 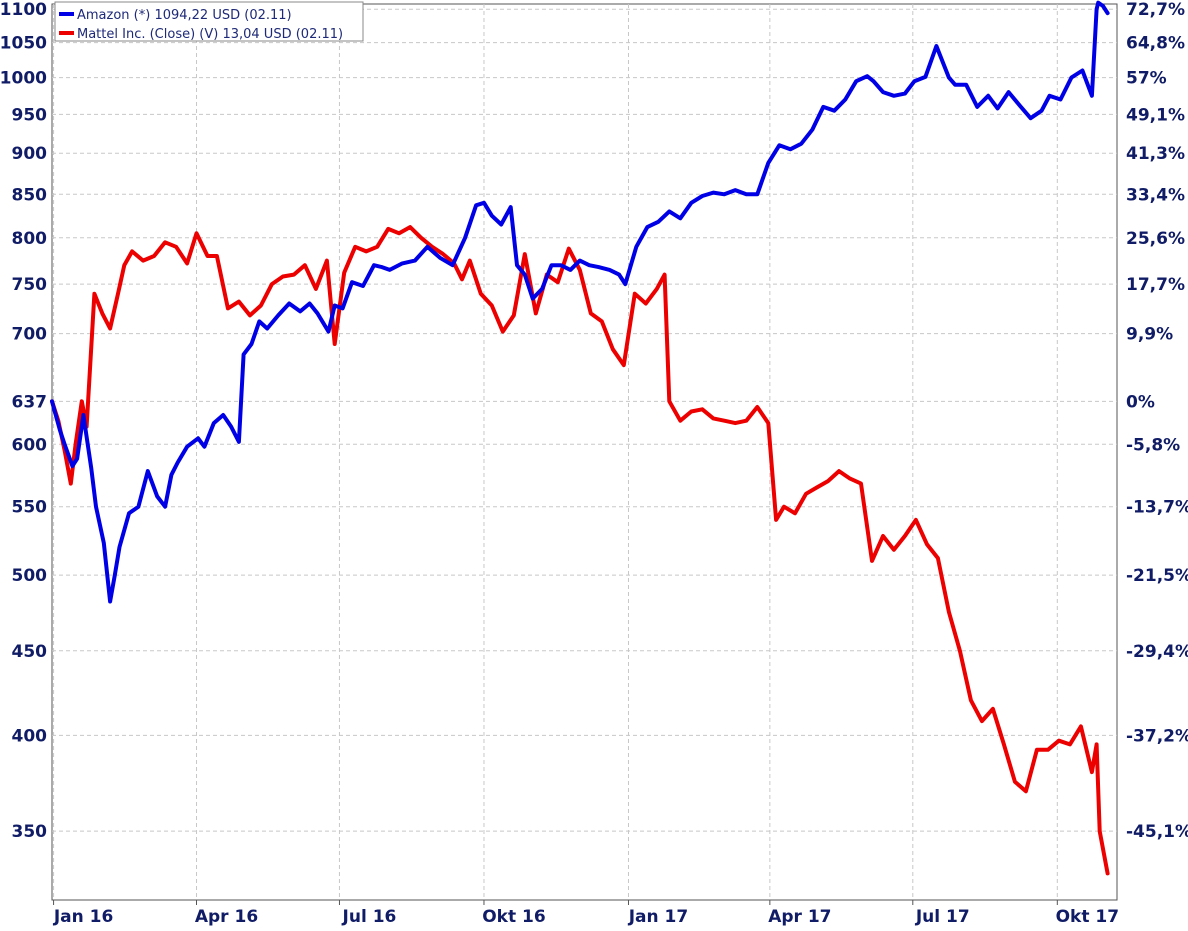 What do you see at coordinates (1146, 79) in the screenshot?
I see `y-right-tick-label: 57%` at bounding box center [1146, 79].